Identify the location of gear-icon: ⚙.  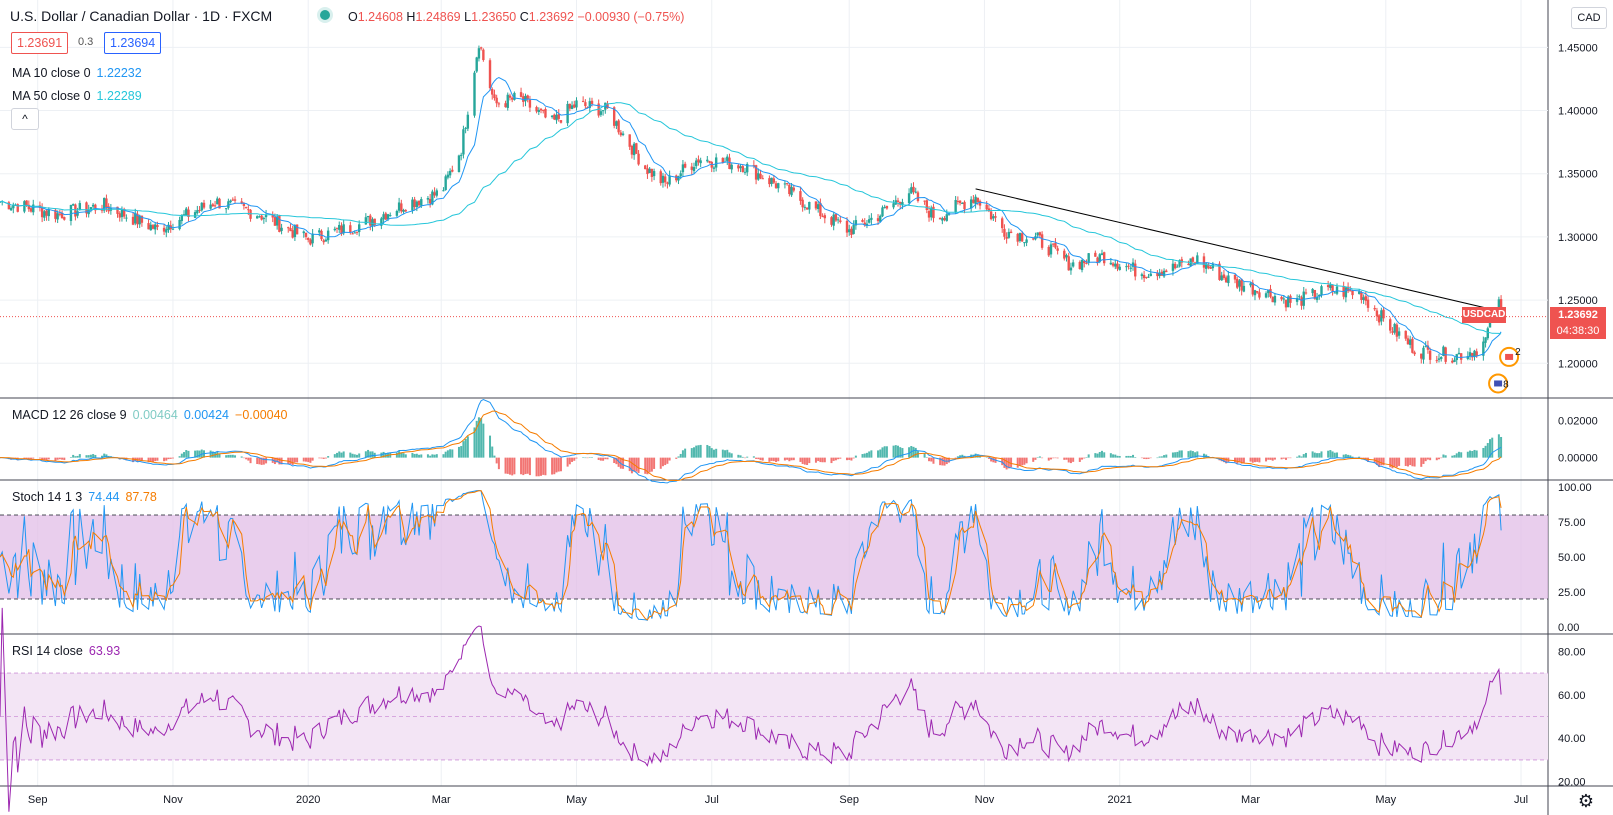
(1586, 801).